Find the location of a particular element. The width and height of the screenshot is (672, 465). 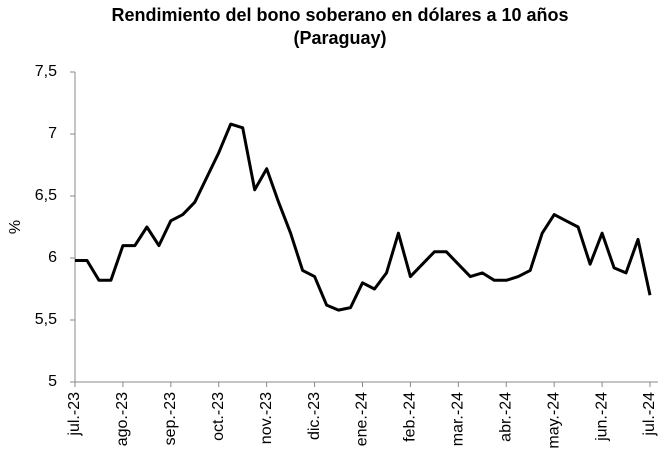

y-tick-label: 7,5 is located at coordinates (46, 71).